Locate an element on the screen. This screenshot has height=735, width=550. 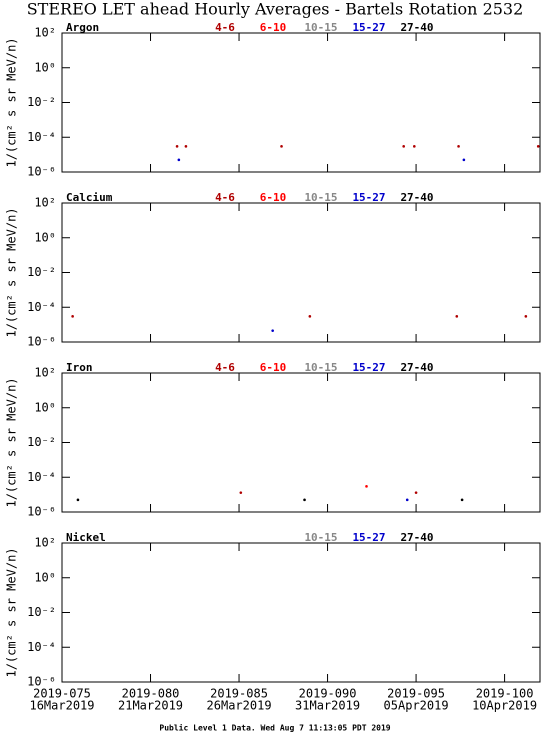
panel-title: Iron is located at coordinates (79, 367).